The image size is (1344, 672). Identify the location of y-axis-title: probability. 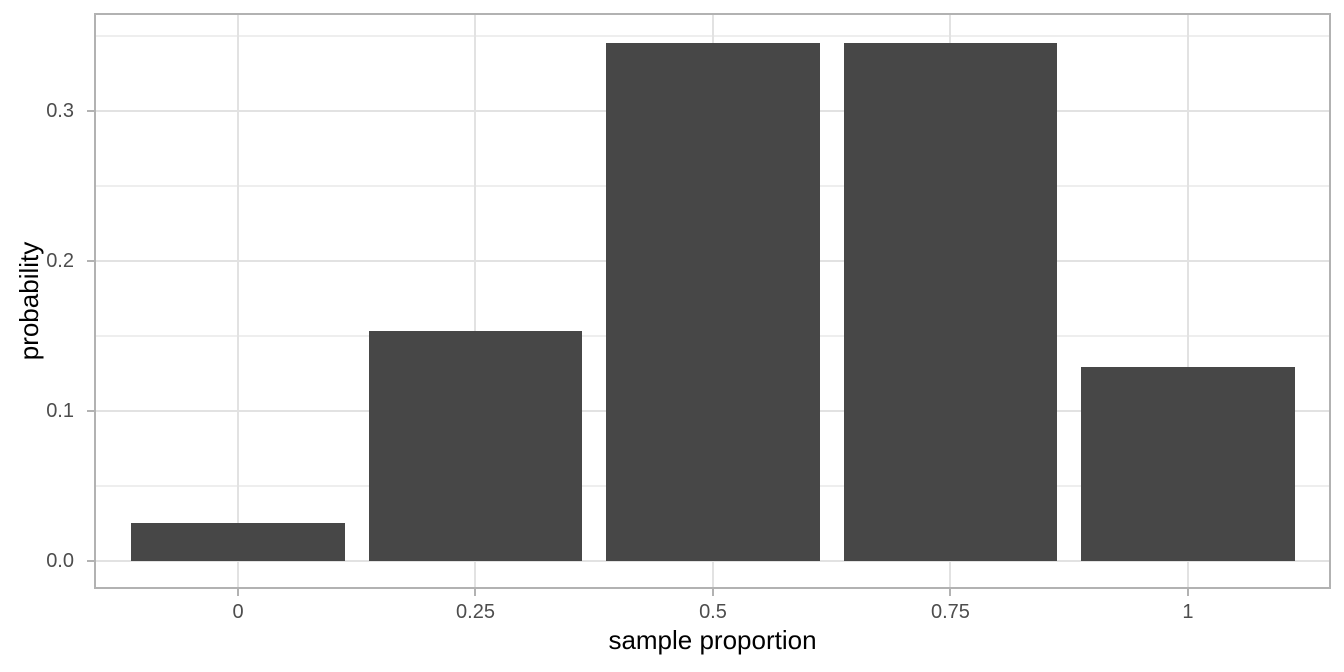
(29, 301).